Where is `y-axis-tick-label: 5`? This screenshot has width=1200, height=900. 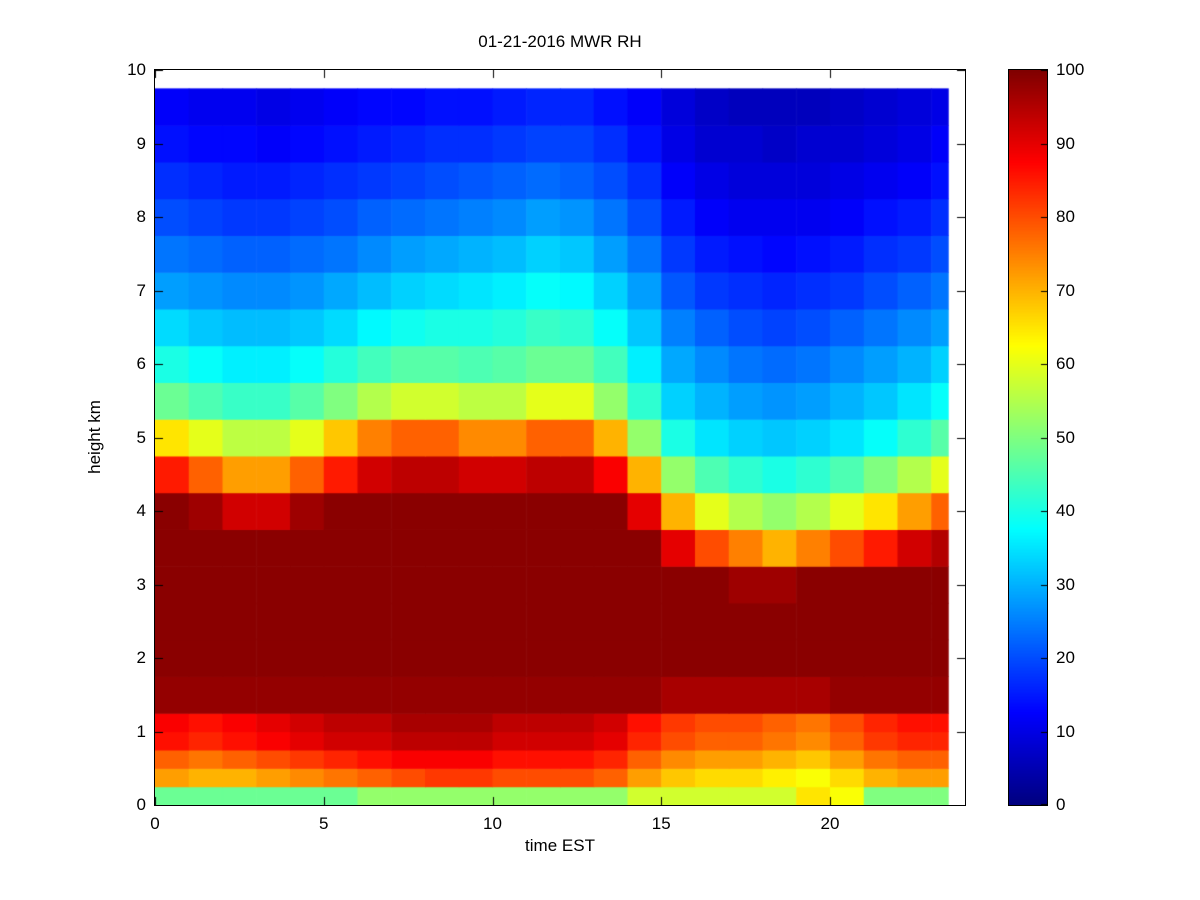
y-axis-tick-label: 5 is located at coordinates (141, 437).